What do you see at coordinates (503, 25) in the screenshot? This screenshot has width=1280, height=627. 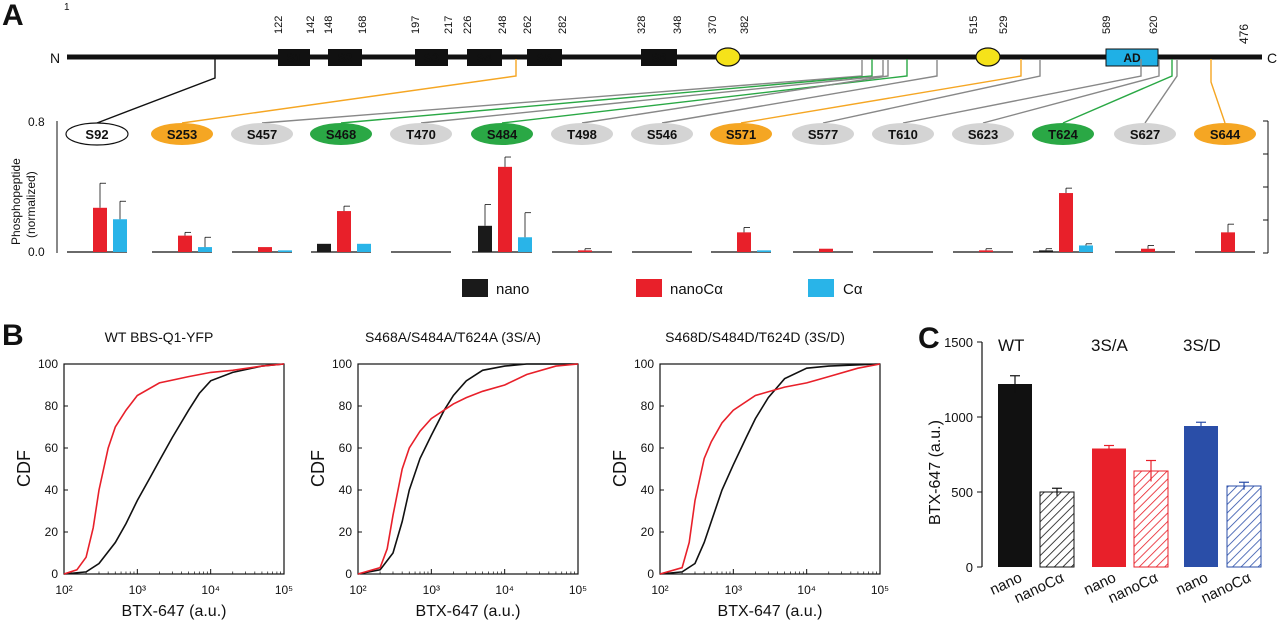 I see `residue-number: 248` at bounding box center [503, 25].